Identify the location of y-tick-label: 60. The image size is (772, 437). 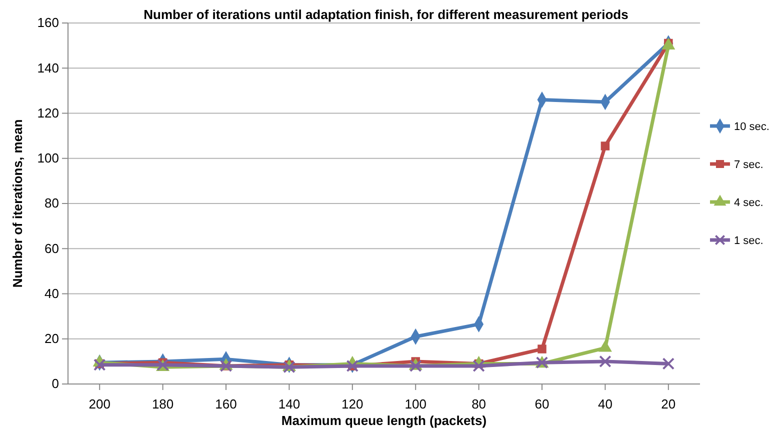
(51, 248).